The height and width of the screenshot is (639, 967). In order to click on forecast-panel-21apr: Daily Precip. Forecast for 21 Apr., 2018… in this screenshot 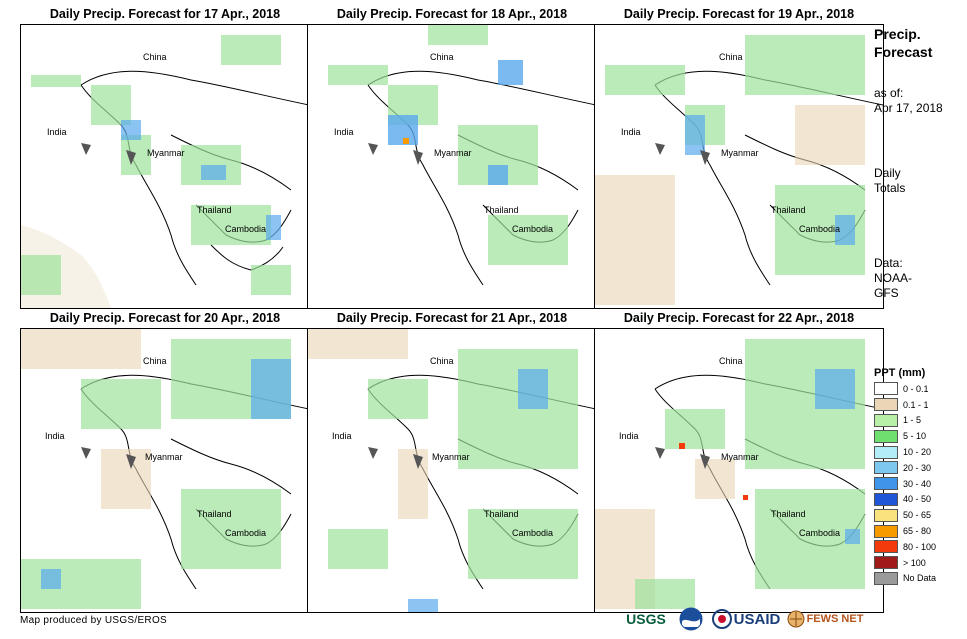, I will do `click(452, 460)`.